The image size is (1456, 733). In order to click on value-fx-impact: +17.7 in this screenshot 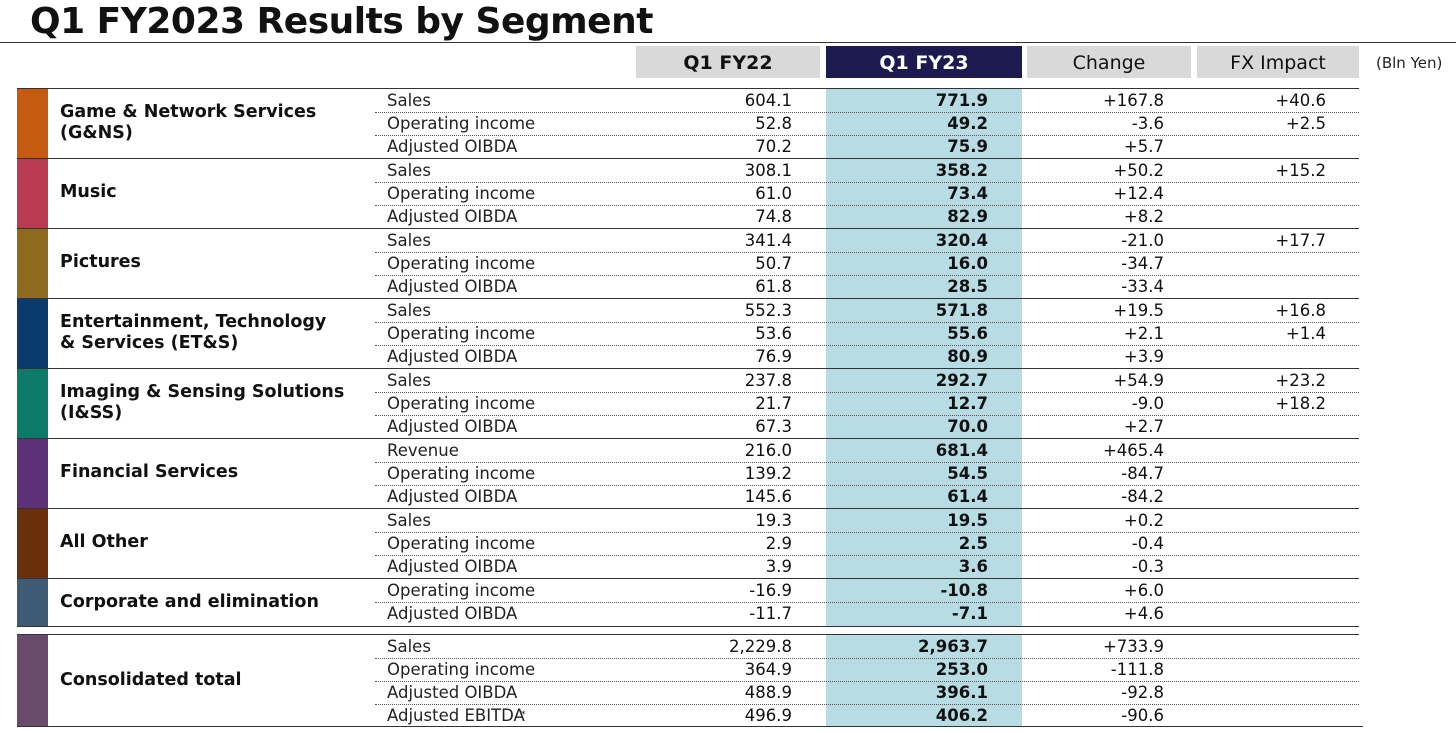, I will do `click(1300, 240)`.